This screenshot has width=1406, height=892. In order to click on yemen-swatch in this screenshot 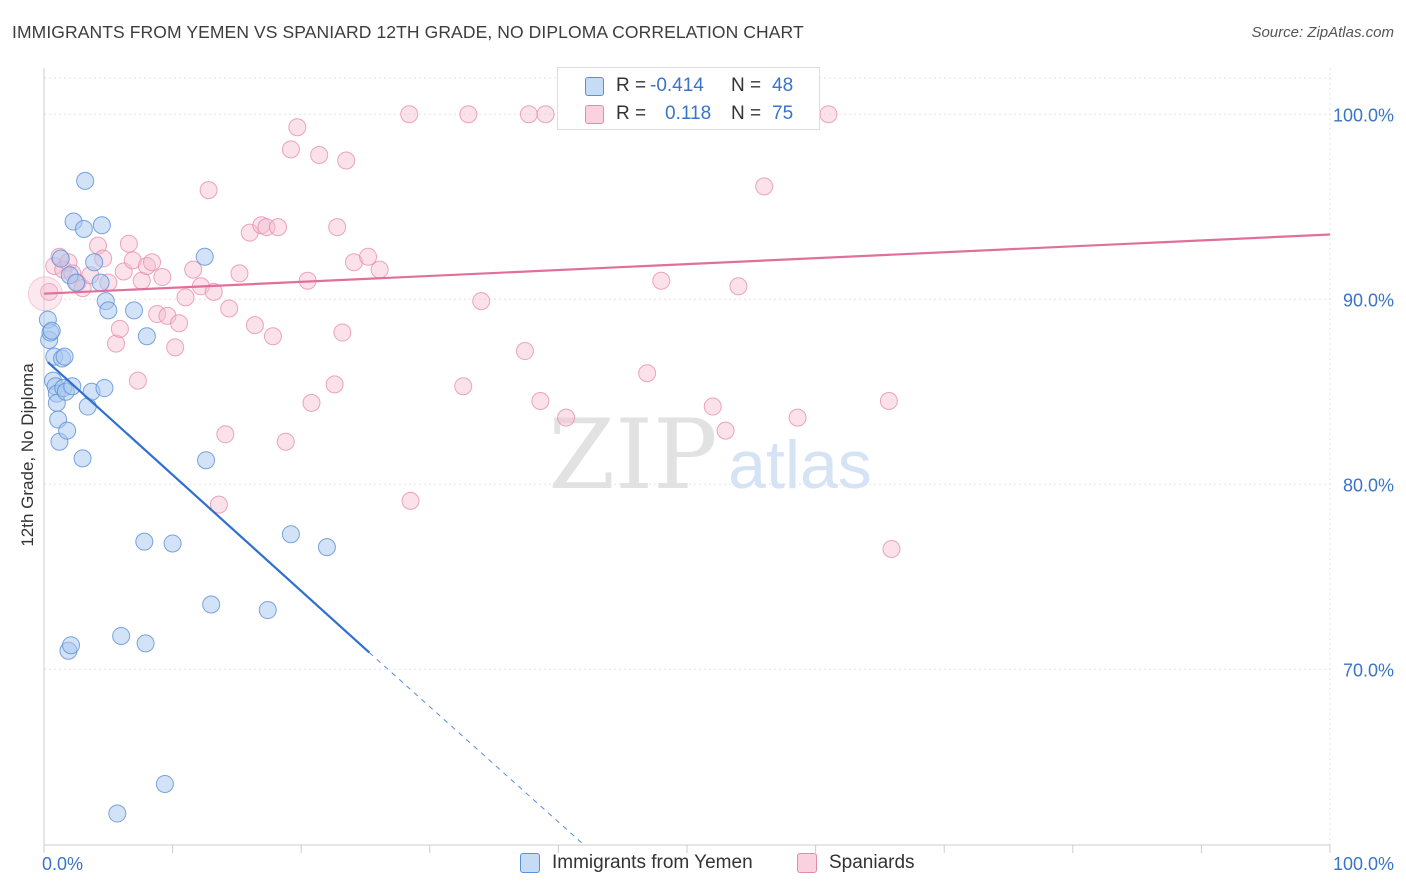, I will do `click(594, 86)`.